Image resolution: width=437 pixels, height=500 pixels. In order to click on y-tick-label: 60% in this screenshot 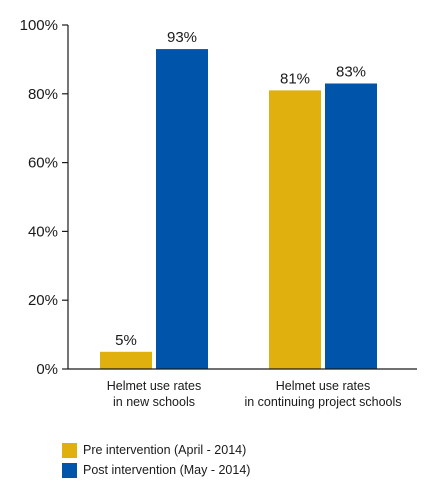, I will do `click(43, 163)`.